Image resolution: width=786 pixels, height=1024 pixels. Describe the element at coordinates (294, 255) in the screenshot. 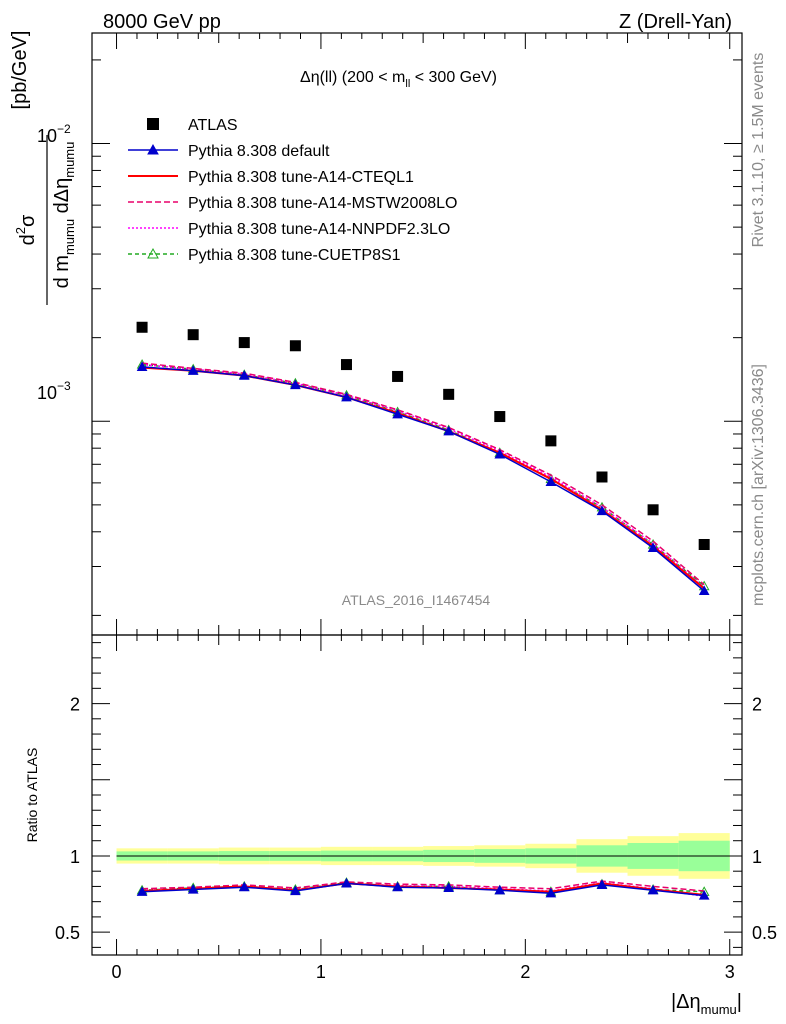

I see `legend-label-cuetp: Pythia 8.308 tune-CUETP8S1` at that location.